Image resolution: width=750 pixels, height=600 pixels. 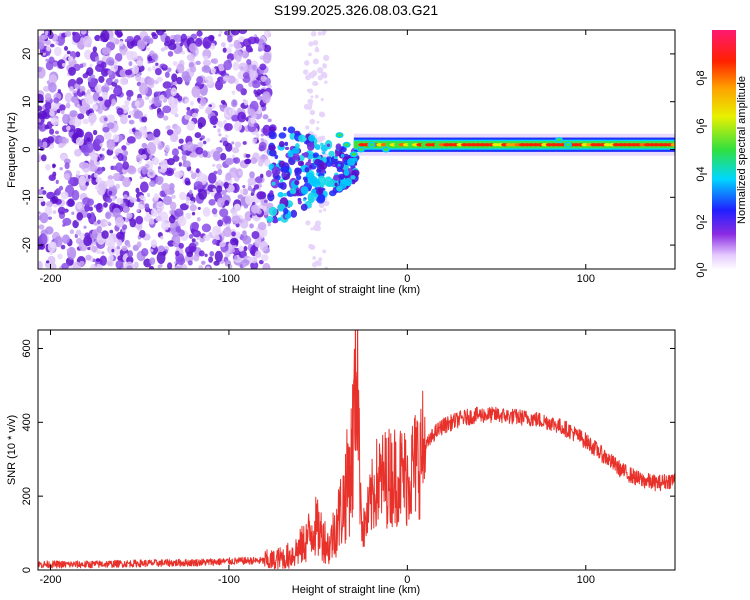 What do you see at coordinates (701, 173) in the screenshot?
I see `colorbar-tick-label: 0.4` at bounding box center [701, 173].